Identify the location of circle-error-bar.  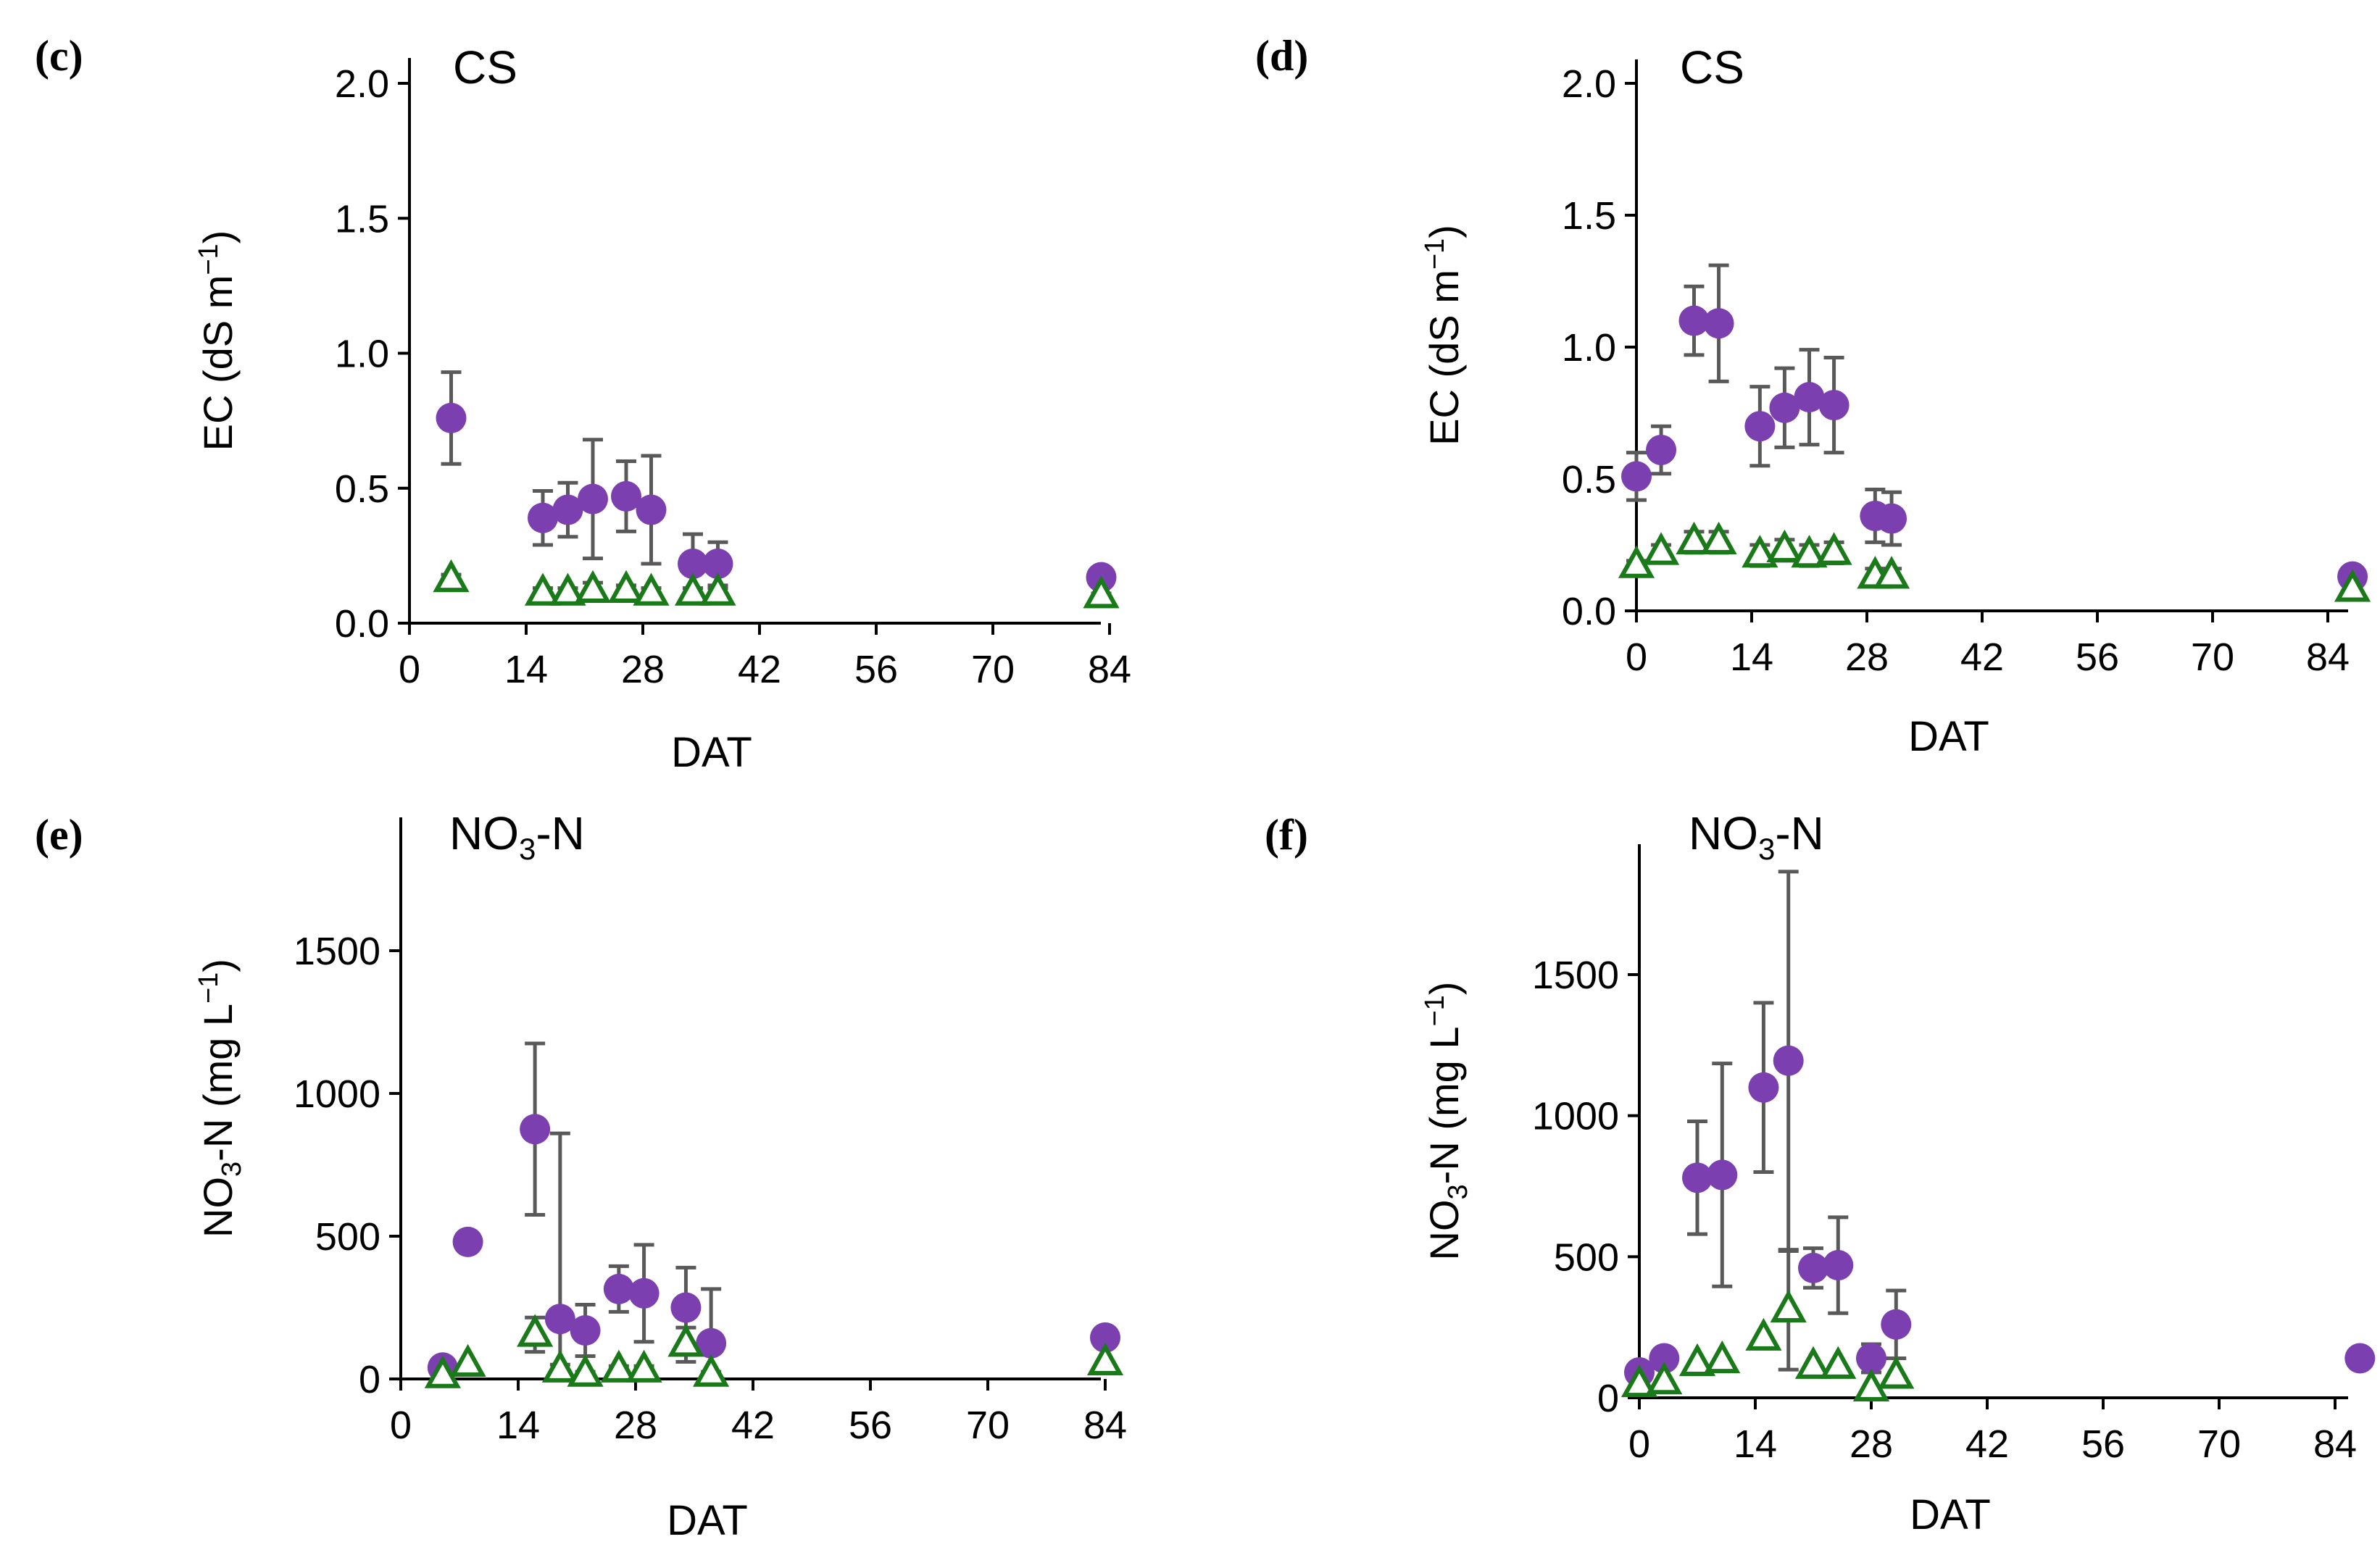
(559, 1256).